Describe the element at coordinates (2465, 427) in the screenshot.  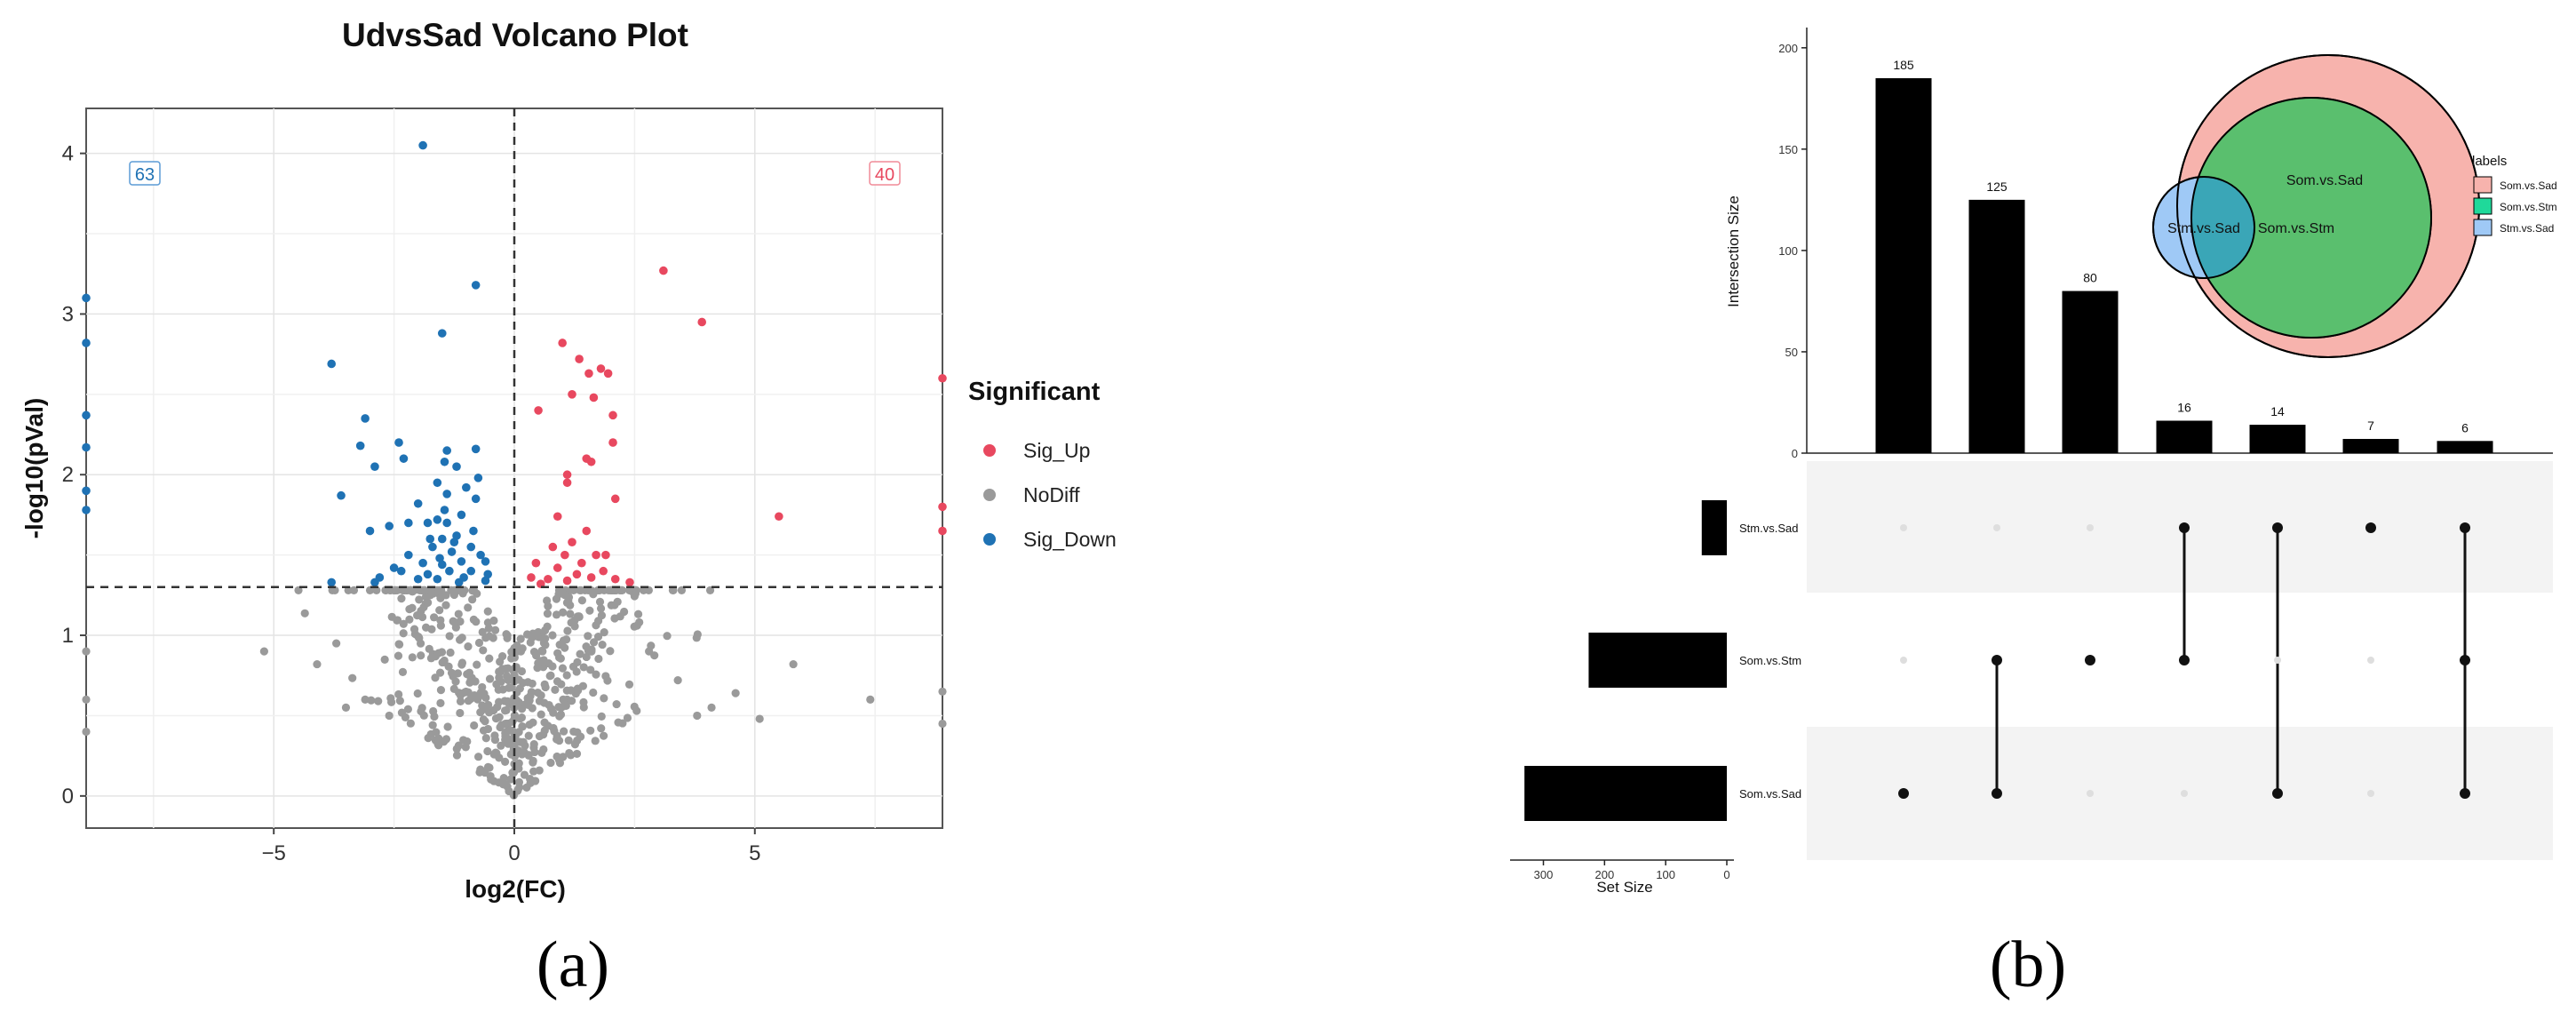
I see `intersection-bar-label: 6` at that location.